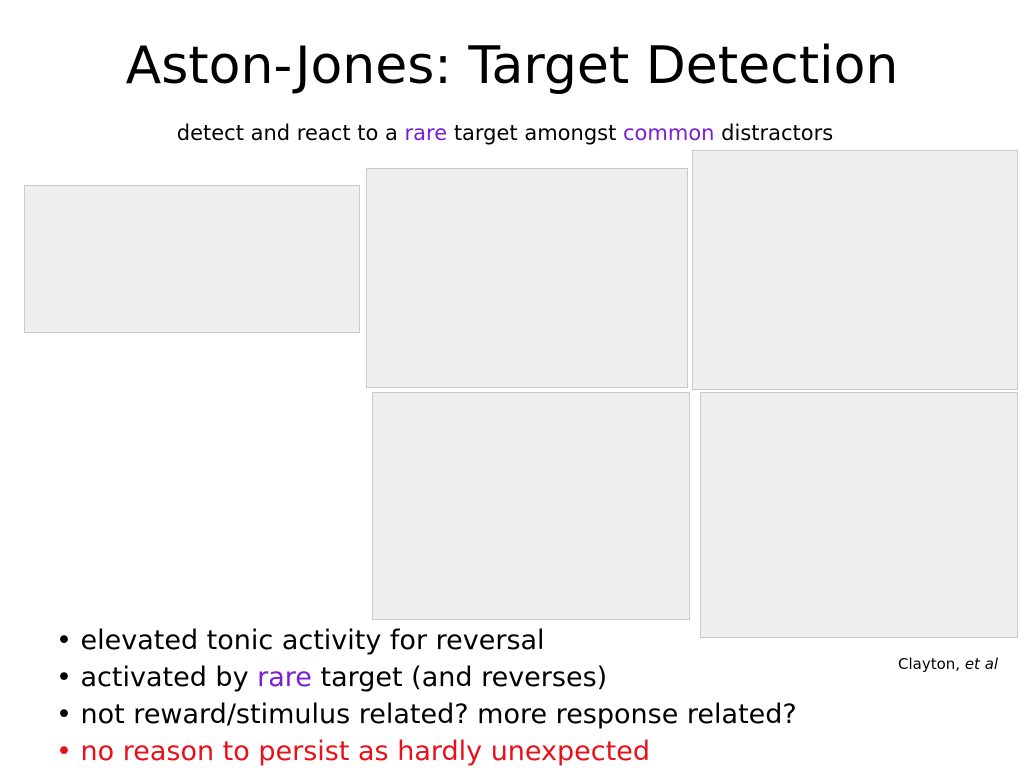 Image resolution: width=1024 pixels, height=770 pixels. Describe the element at coordinates (512, 66) in the screenshot. I see `slide-title: Aston-Jones: Target Detection` at that location.